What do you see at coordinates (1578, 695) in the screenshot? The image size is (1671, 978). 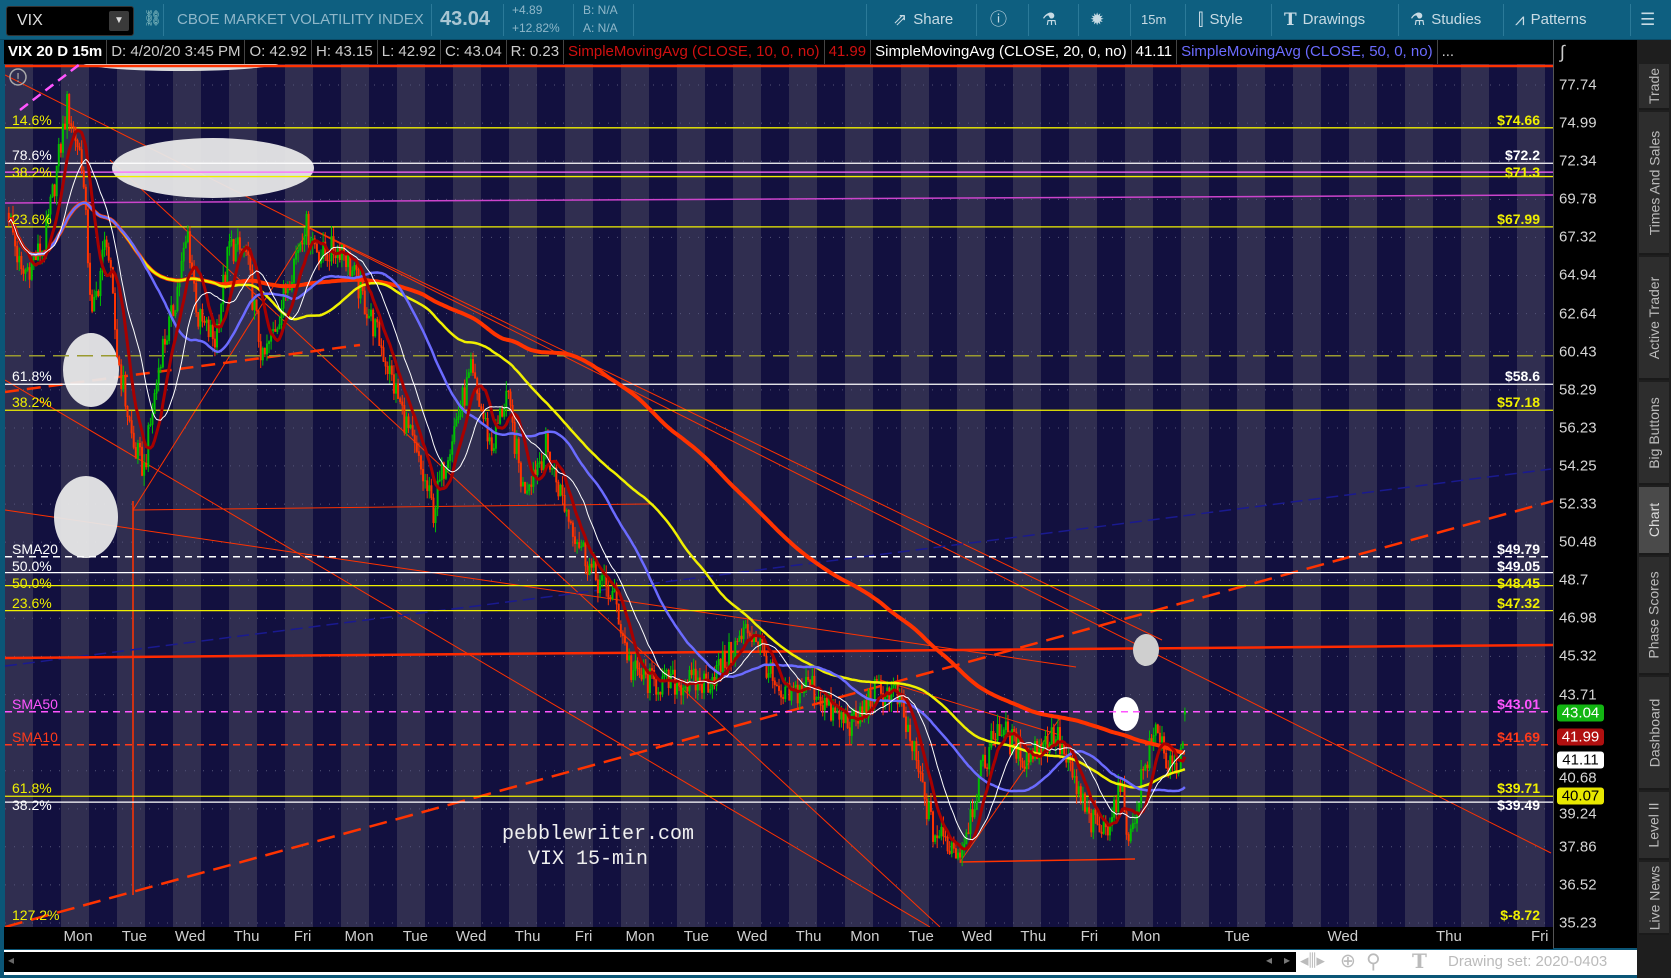 I see `price-tick-label: 43.71` at bounding box center [1578, 695].